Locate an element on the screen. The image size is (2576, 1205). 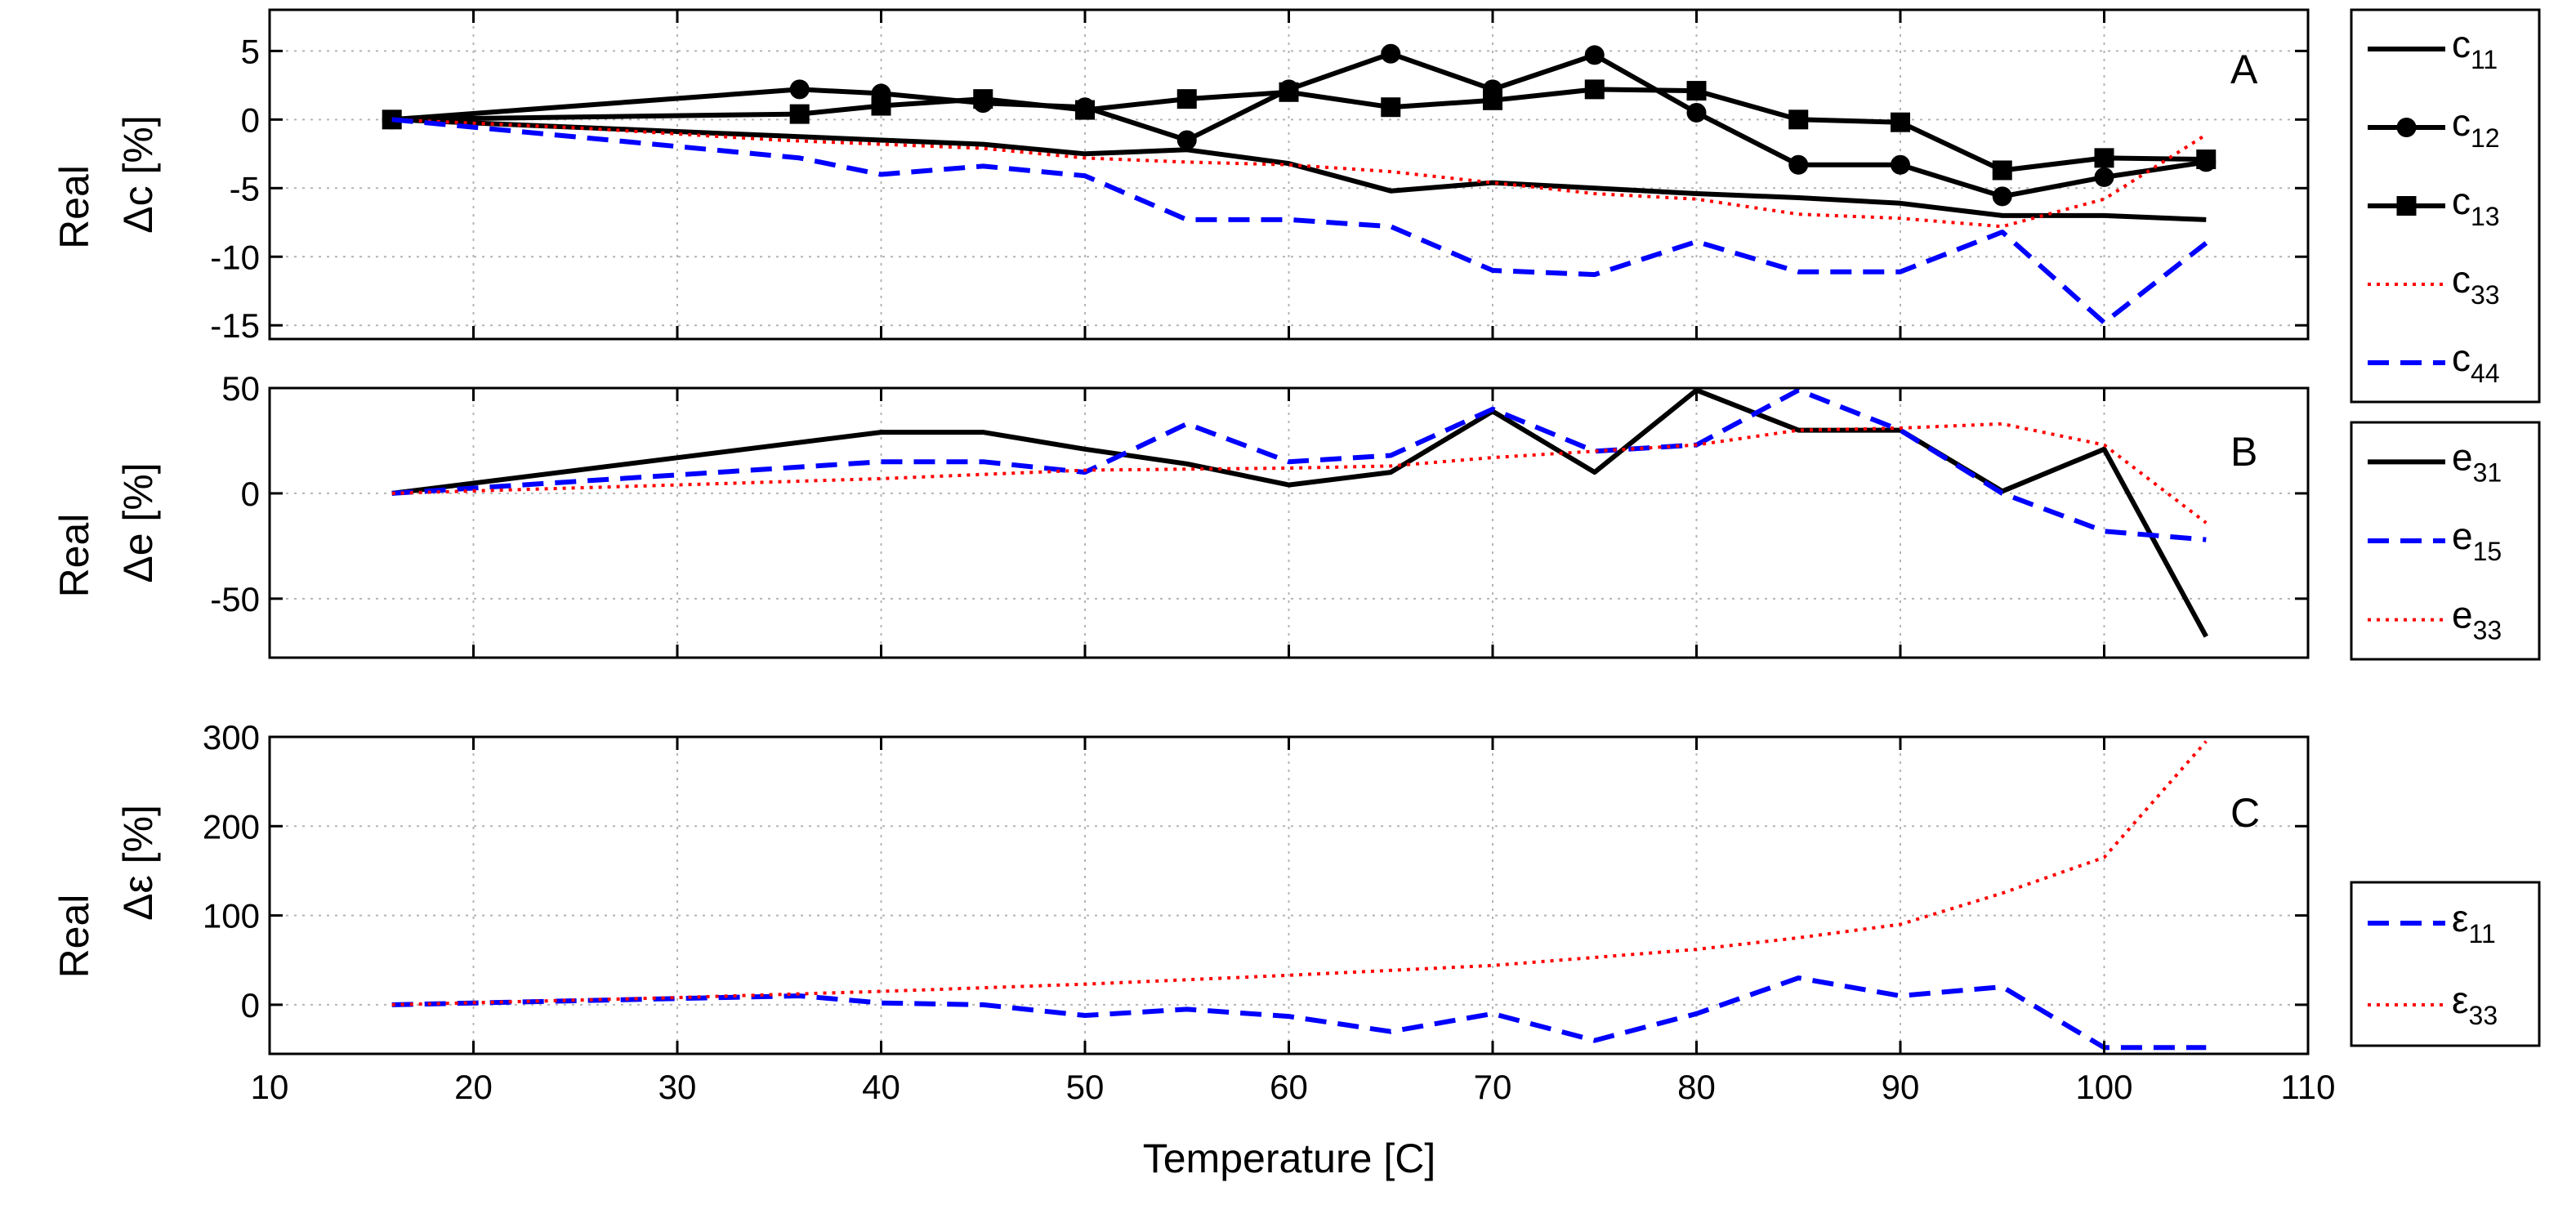
series-line-c12 is located at coordinates (1299, 125).